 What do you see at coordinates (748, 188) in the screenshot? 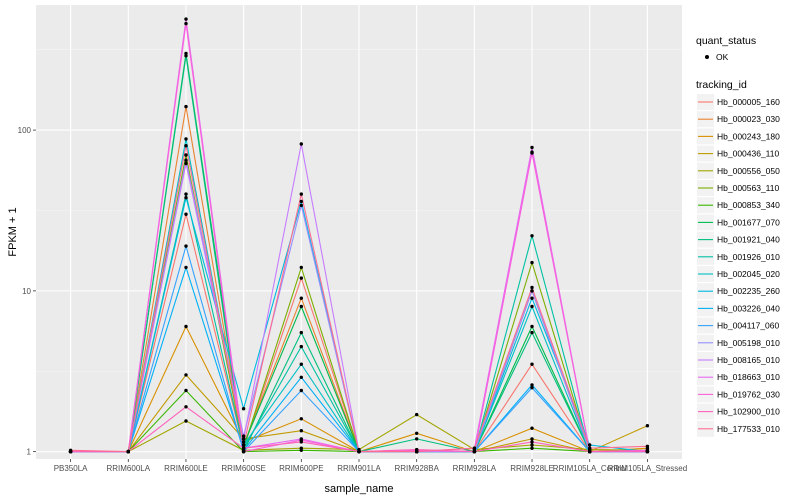
I see `legend-label-Hb_000563_110: Hb_000563_110` at bounding box center [748, 188].